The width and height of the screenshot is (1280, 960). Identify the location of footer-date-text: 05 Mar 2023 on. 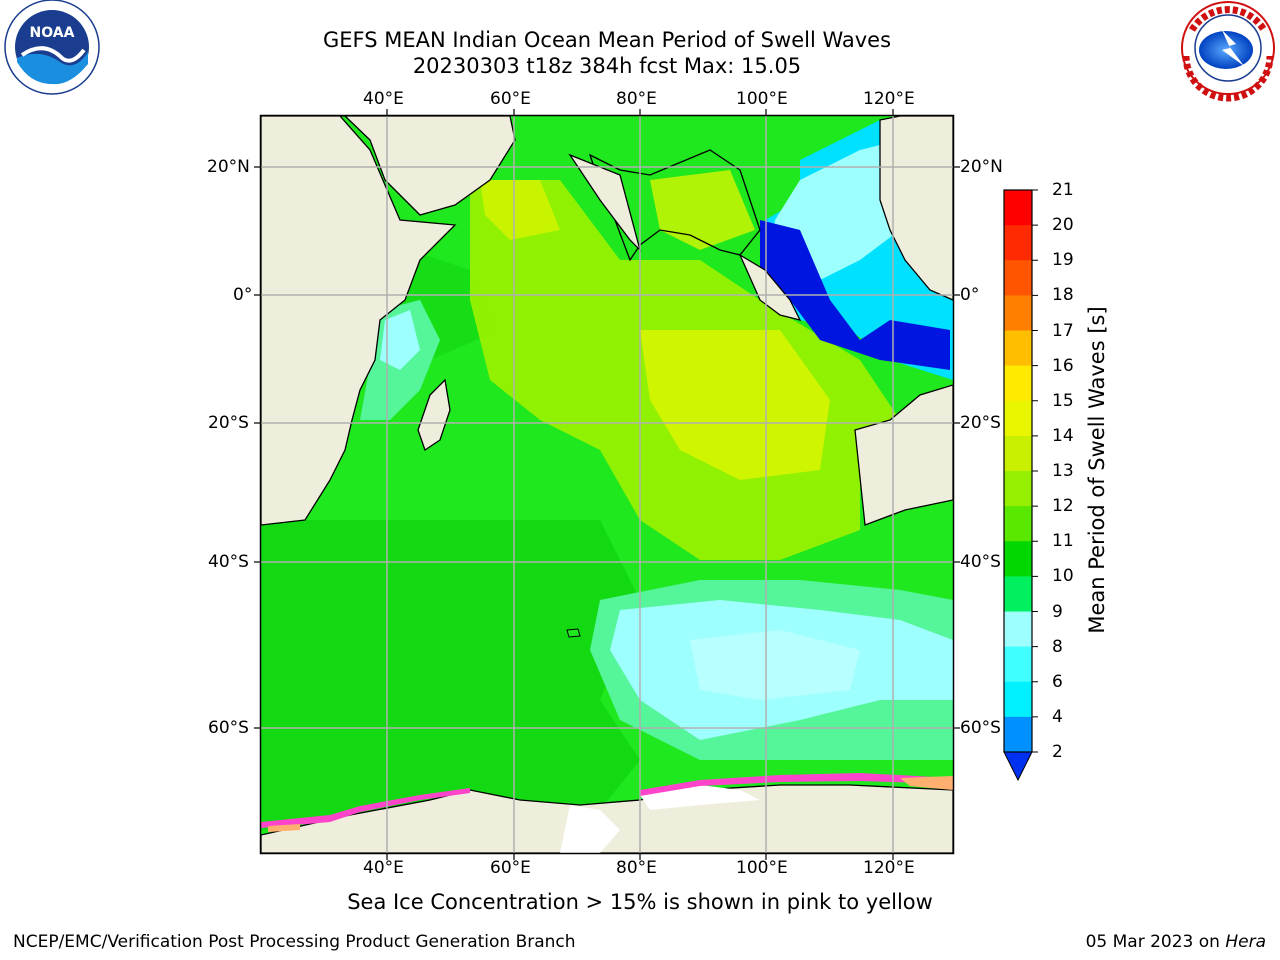
(1152, 942).